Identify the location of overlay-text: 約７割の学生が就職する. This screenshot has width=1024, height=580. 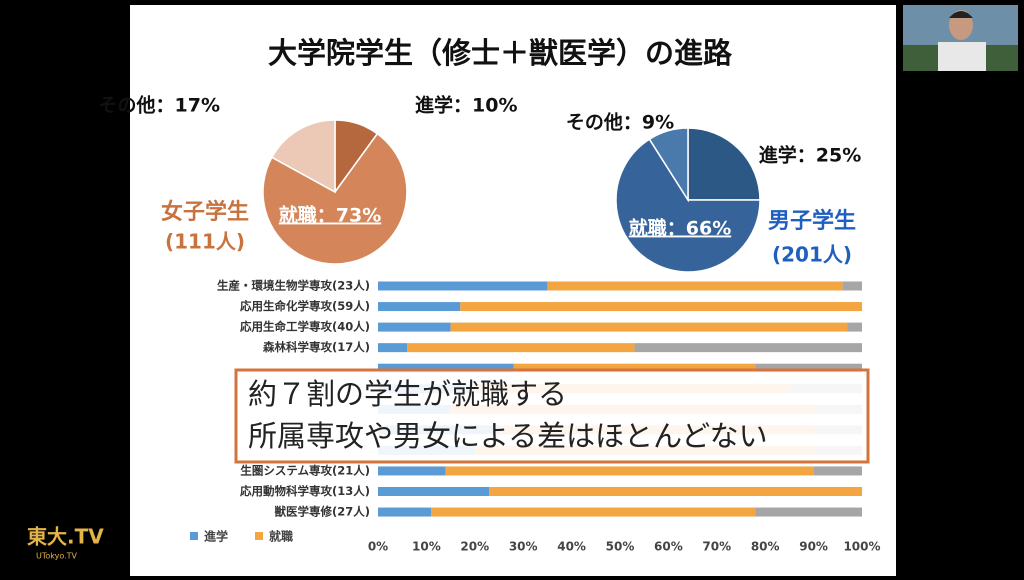
(407, 394).